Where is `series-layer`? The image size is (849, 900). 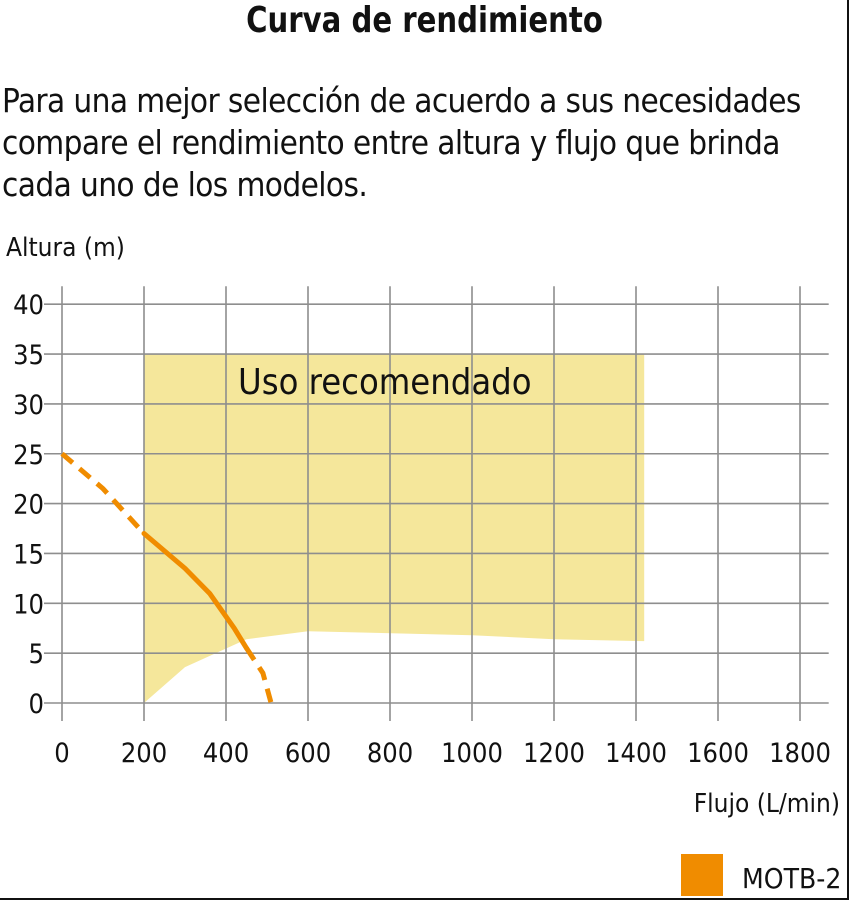
series-layer is located at coordinates (167, 577).